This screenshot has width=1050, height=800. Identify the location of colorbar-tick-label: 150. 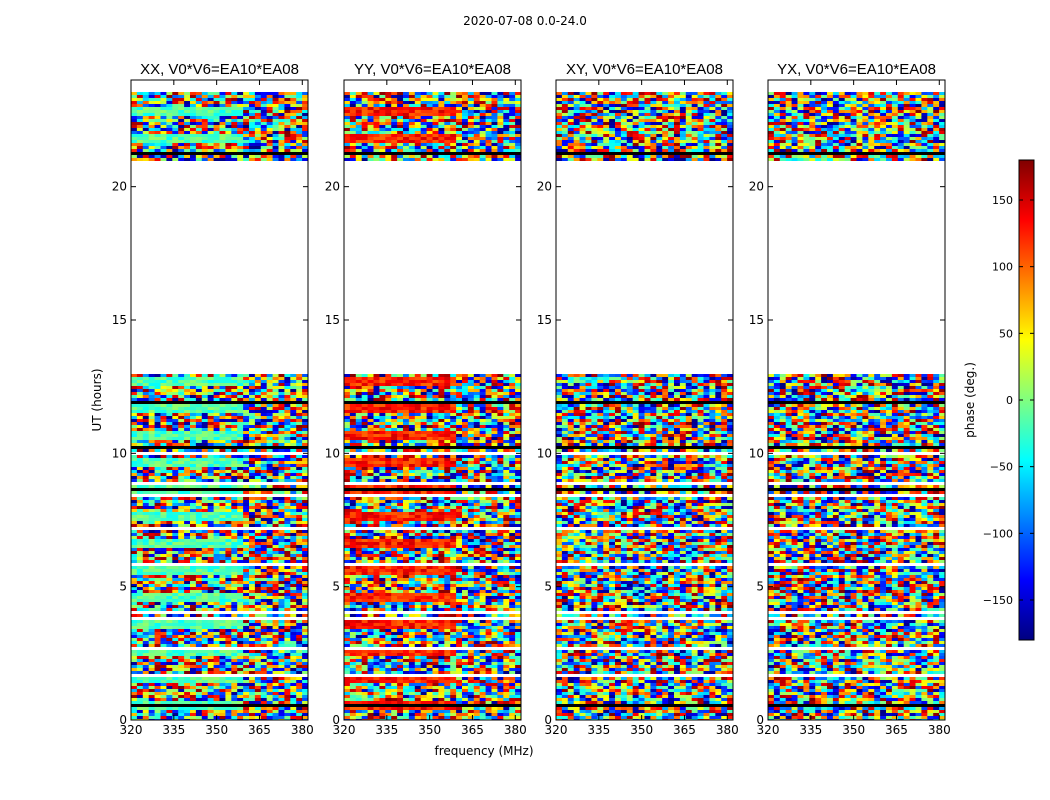
(1002, 200).